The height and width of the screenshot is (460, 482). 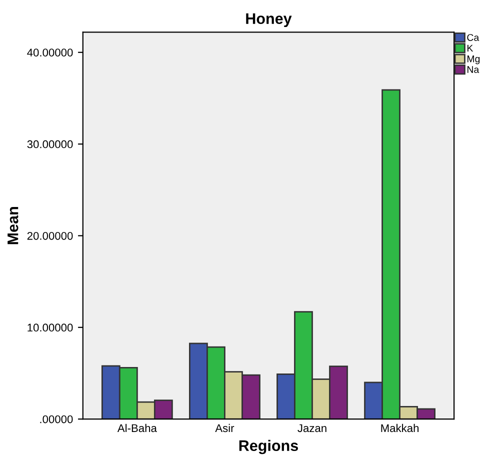 What do you see at coordinates (268, 447) in the screenshot?
I see `x-axis-title: Regions` at bounding box center [268, 447].